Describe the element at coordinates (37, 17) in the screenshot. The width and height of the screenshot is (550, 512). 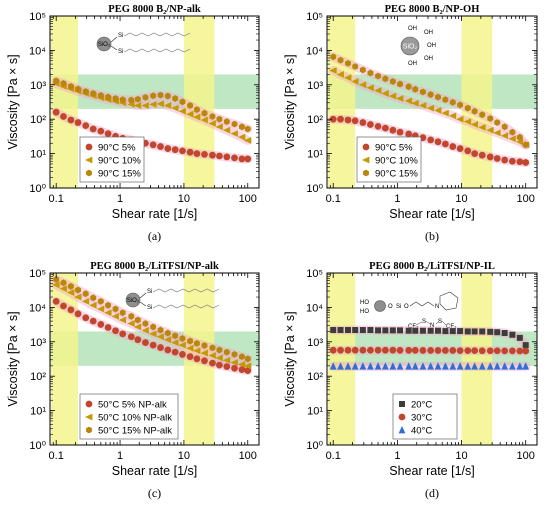
I see `y-tick-label: 10⁵` at that location.